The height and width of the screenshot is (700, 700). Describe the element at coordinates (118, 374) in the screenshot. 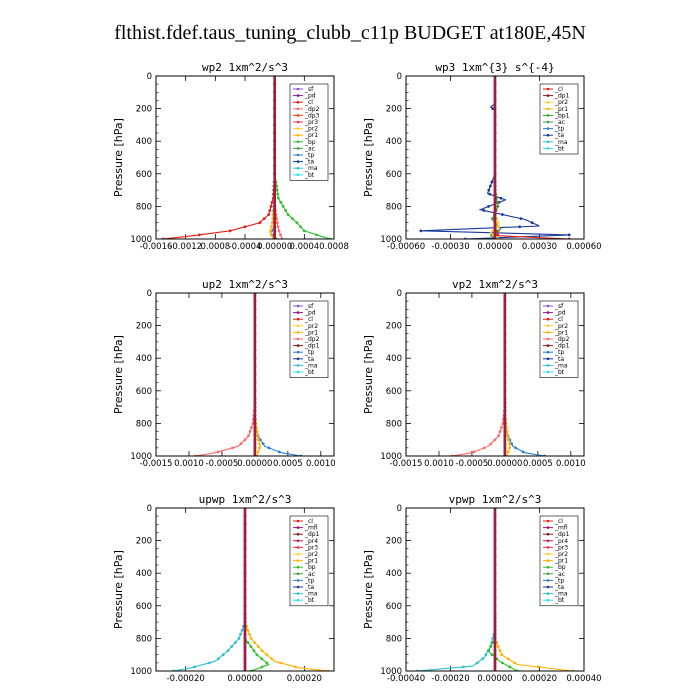

I see `y-axis-label: Pressure [hPa]` at that location.